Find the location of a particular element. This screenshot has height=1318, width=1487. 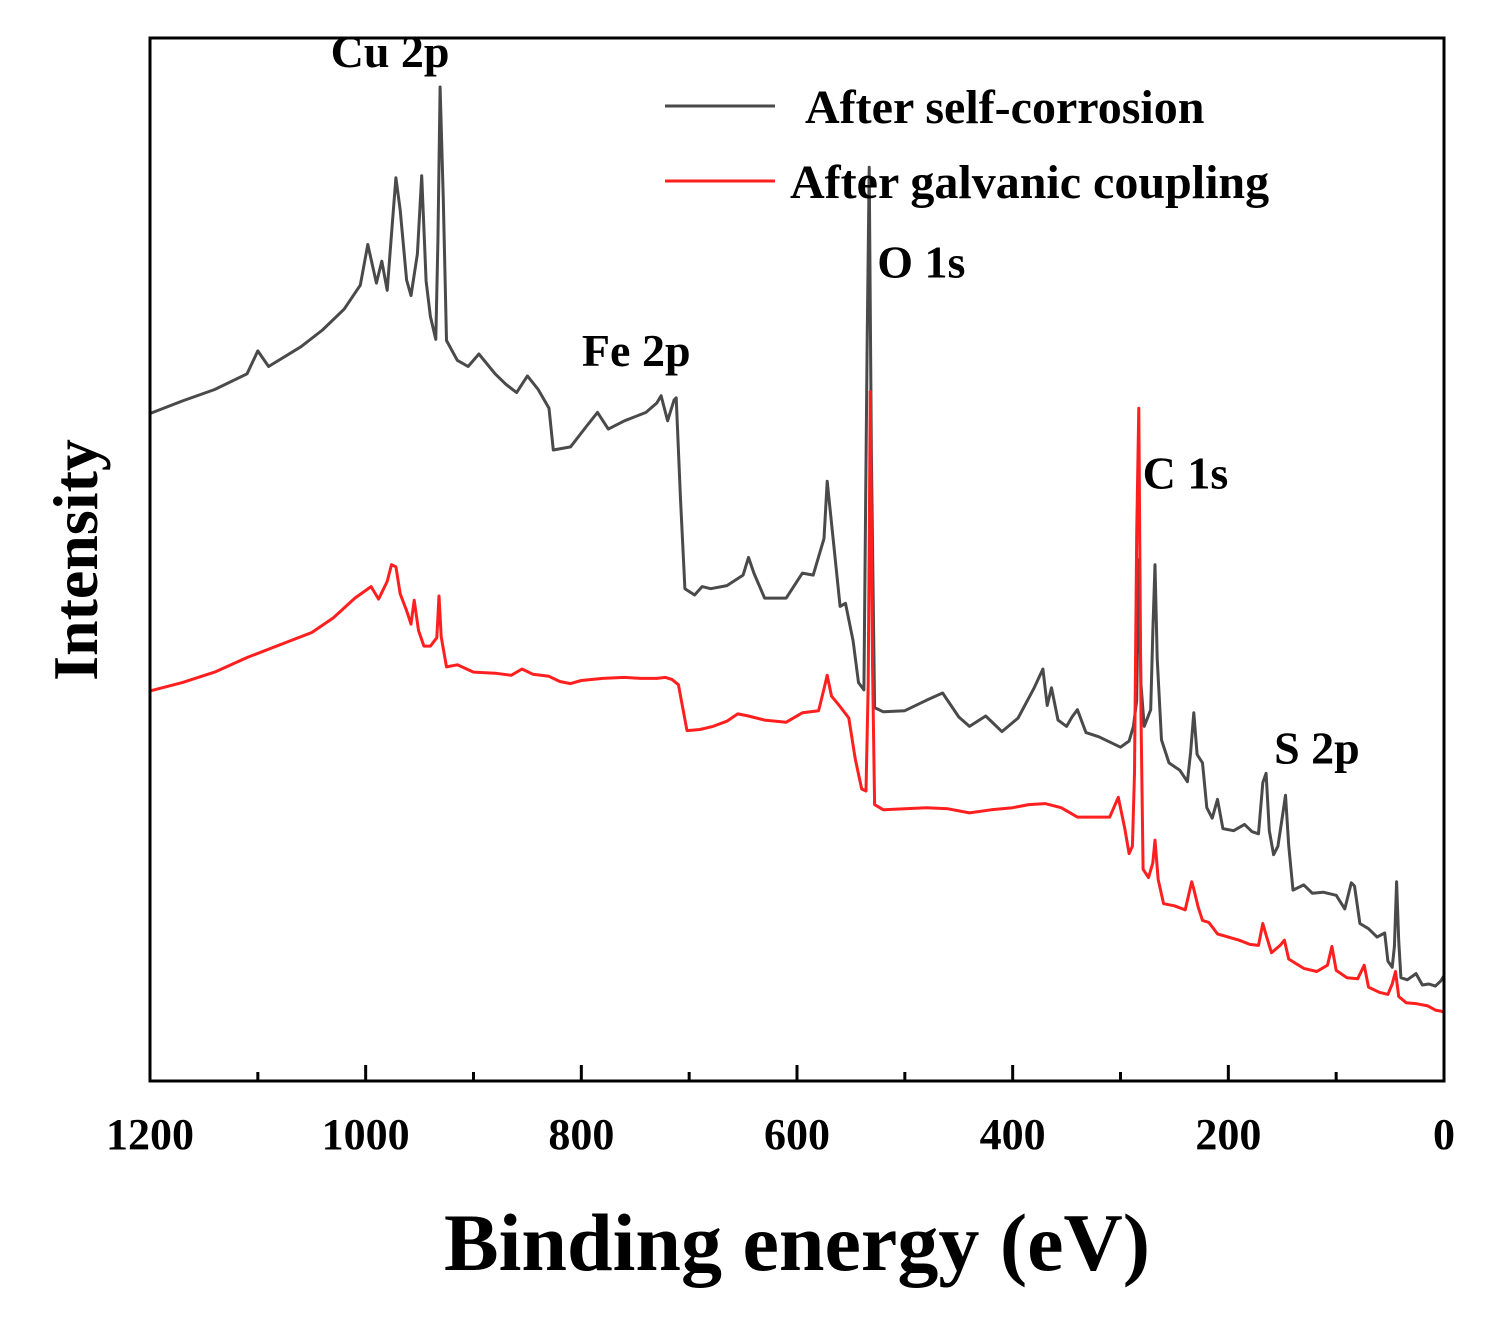

x-tick-label: 600 is located at coordinates (797, 1134).